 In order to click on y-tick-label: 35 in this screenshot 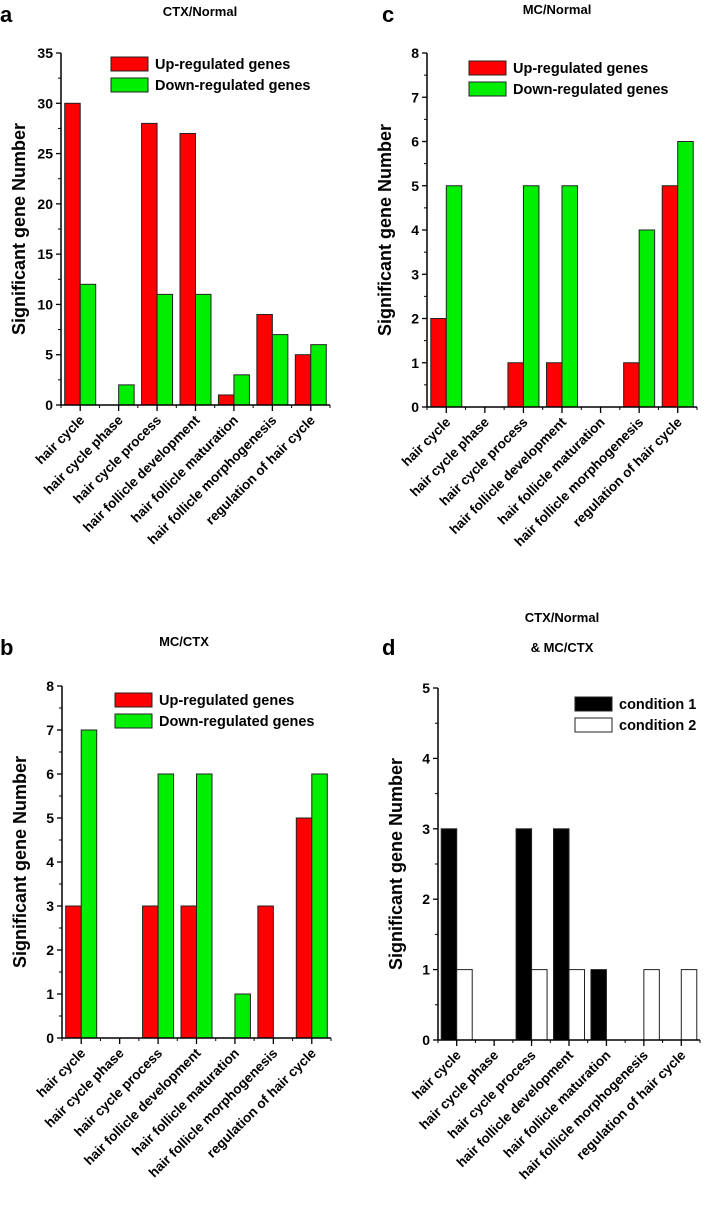, I will do `click(45, 53)`.